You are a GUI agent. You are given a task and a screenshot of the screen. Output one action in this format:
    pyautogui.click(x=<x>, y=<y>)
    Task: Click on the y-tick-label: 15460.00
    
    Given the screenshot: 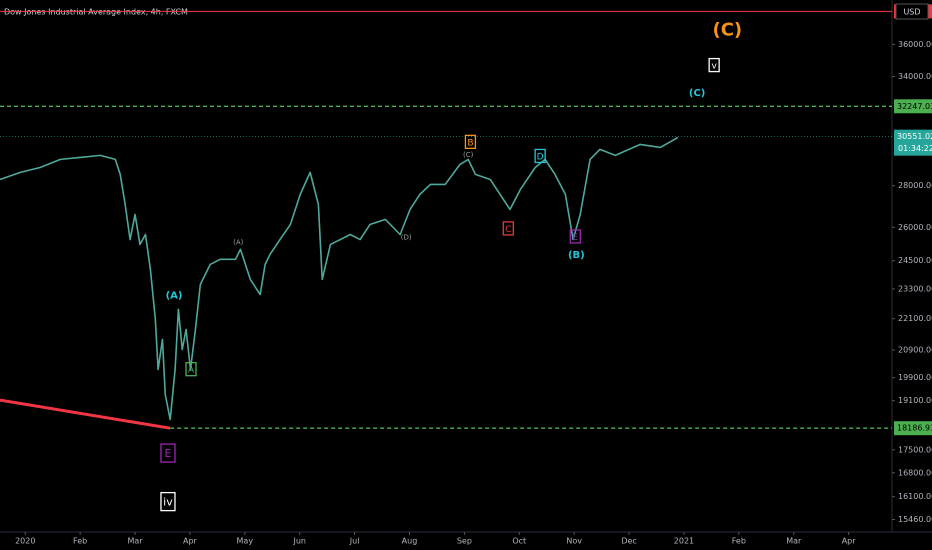 What is the action you would take?
    pyautogui.click(x=915, y=519)
    